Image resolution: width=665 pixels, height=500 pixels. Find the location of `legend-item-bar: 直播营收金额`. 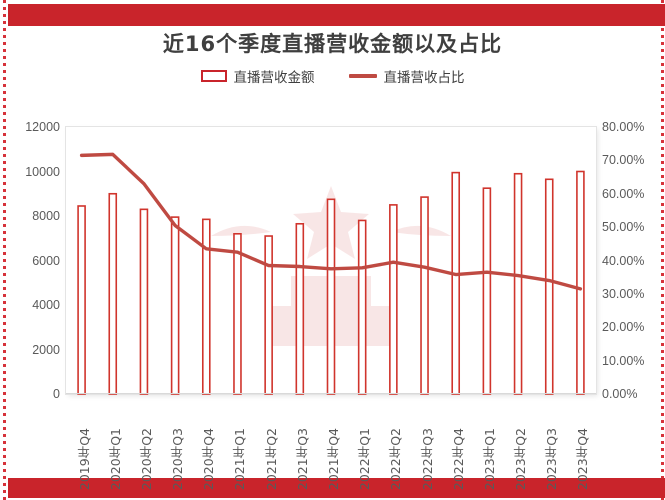

legend-item-bar: 直播营收金额 is located at coordinates (257, 76).